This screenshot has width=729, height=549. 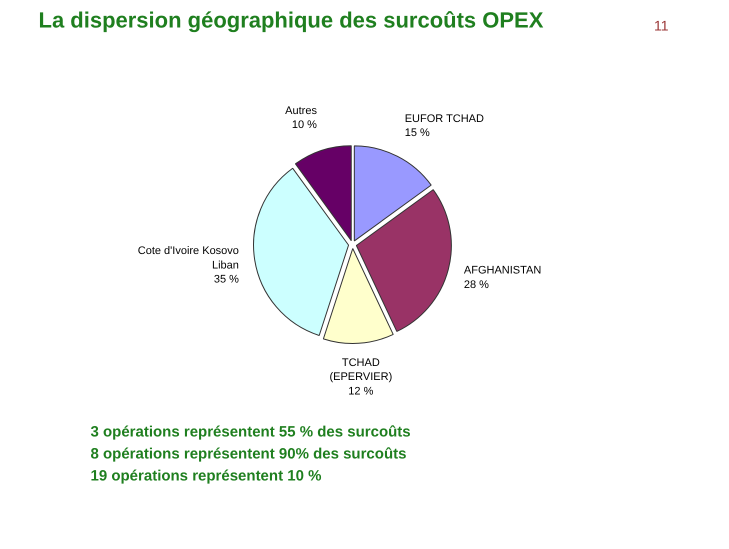 I want to click on slice-label: TCHAD (EPERVIER), so click(x=360, y=370).